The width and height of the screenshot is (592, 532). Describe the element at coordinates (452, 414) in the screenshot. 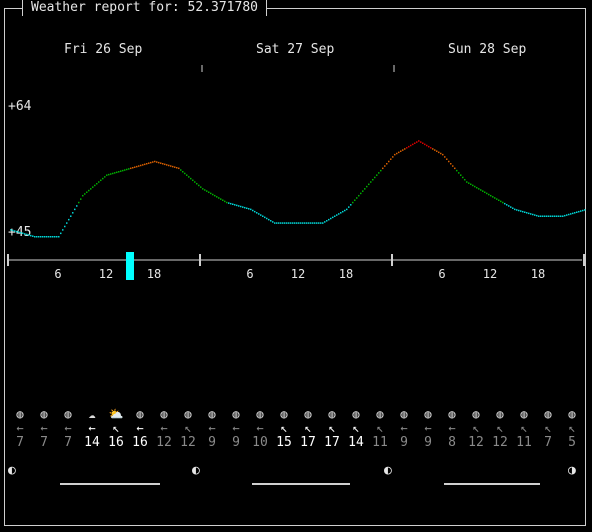

I see `moon-icon: ◍` at that location.